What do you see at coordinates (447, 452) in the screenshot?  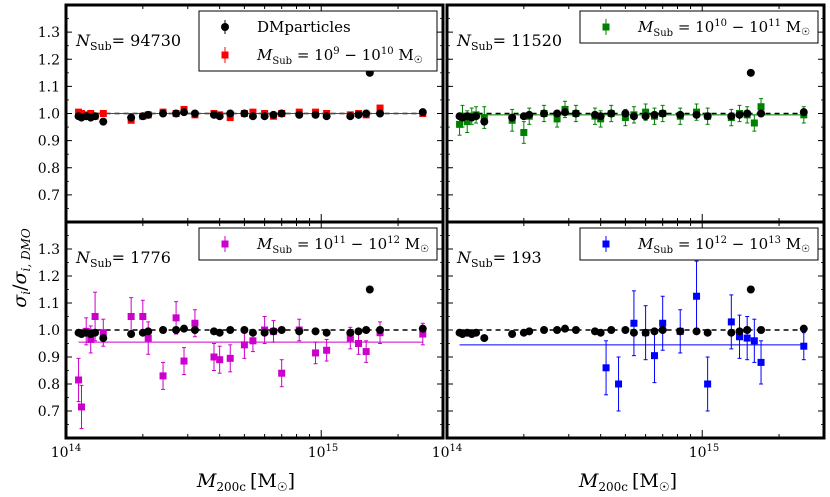 I see `x-tick-label-1e14-right: 1014` at bounding box center [447, 452].